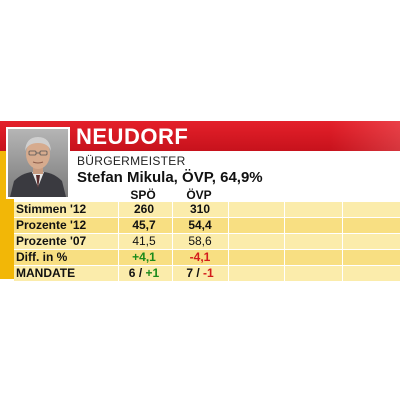  I want to click on table-row: Prozente '07 41,5 58,6, so click(207, 242).